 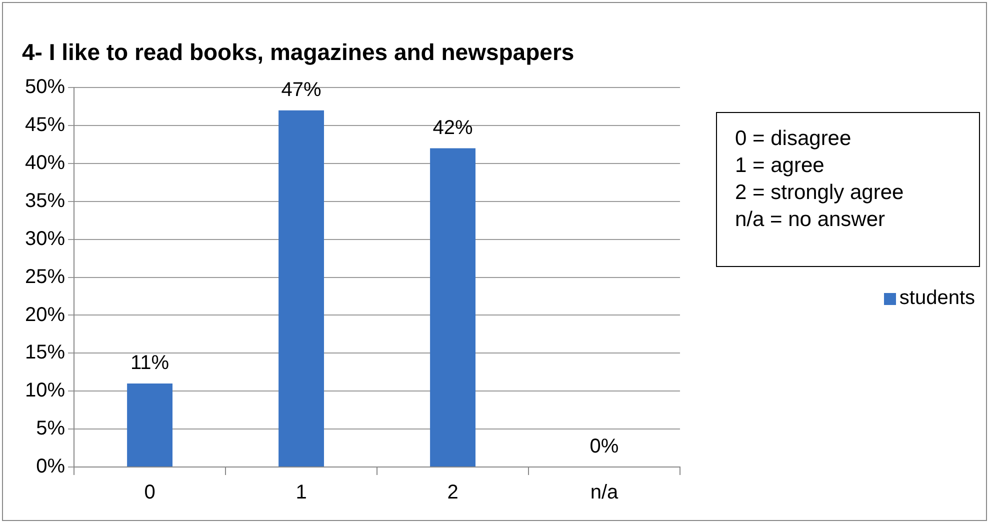 I want to click on y-tick-label: 35%, so click(x=45, y=201).